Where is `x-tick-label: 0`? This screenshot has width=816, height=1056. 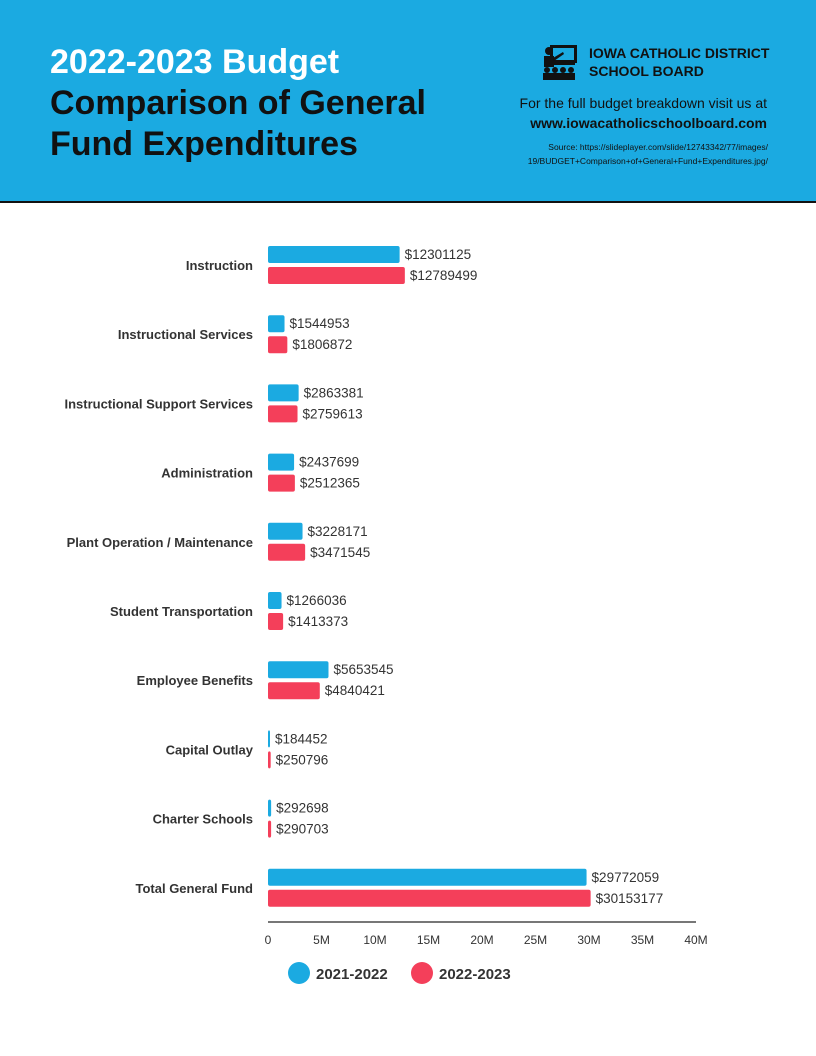
x-tick-label: 0 is located at coordinates (268, 940).